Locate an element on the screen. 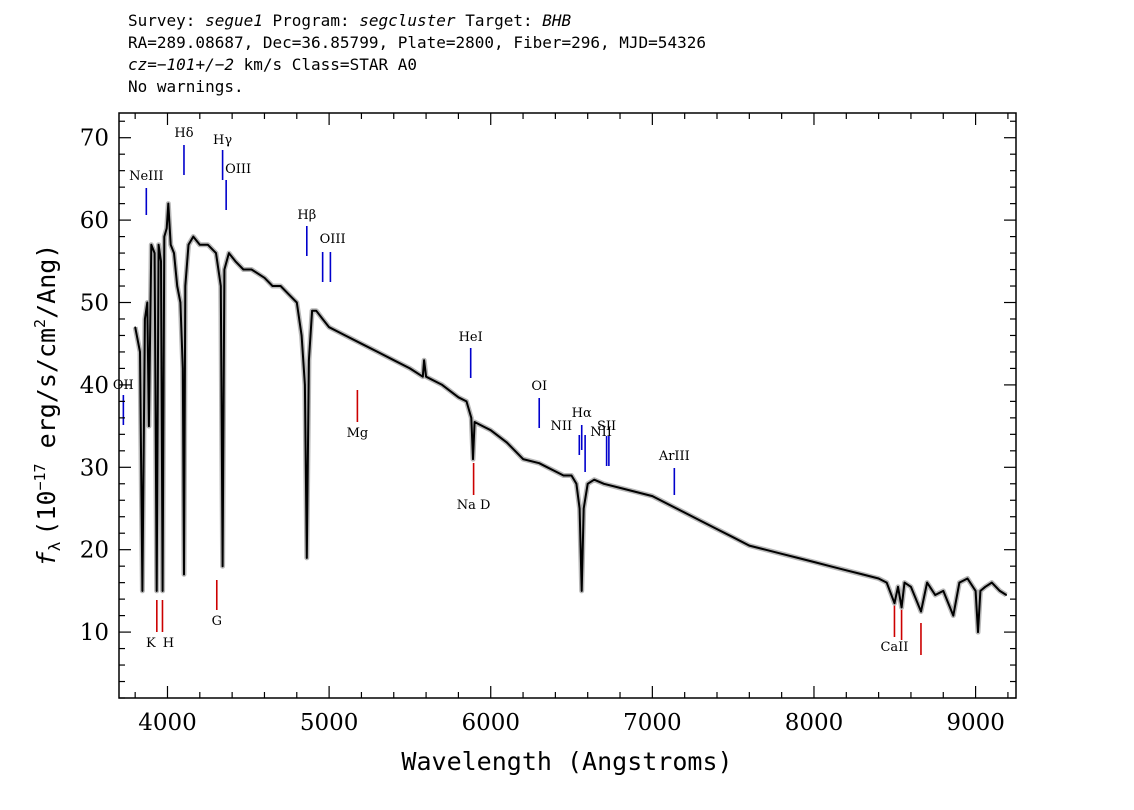 The width and height of the screenshot is (1134, 810). y-label-part-2: erg/s/cm is located at coordinates (46, 395).